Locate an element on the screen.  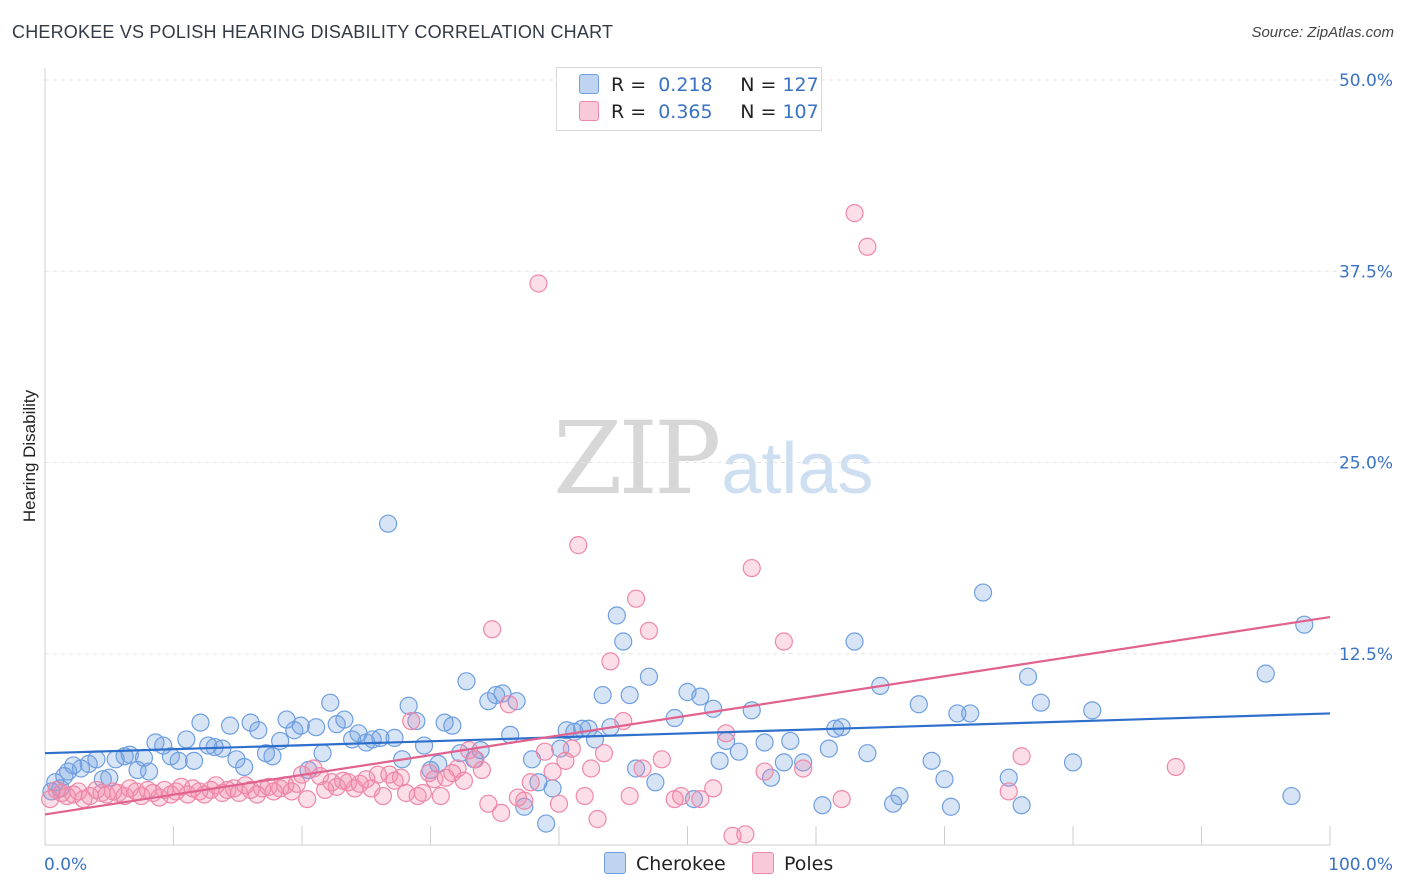
legend-swatch-poles is located at coordinates (763, 863).